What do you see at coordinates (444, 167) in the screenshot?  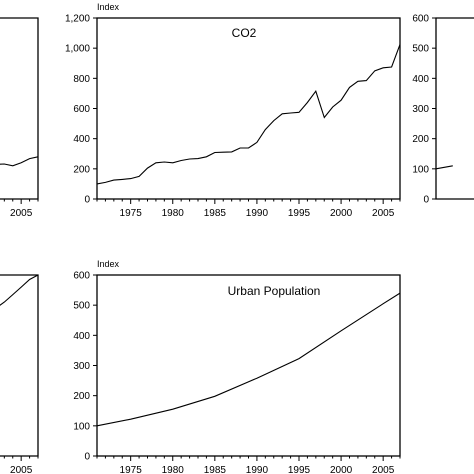 I see `top-right-series-line` at bounding box center [444, 167].